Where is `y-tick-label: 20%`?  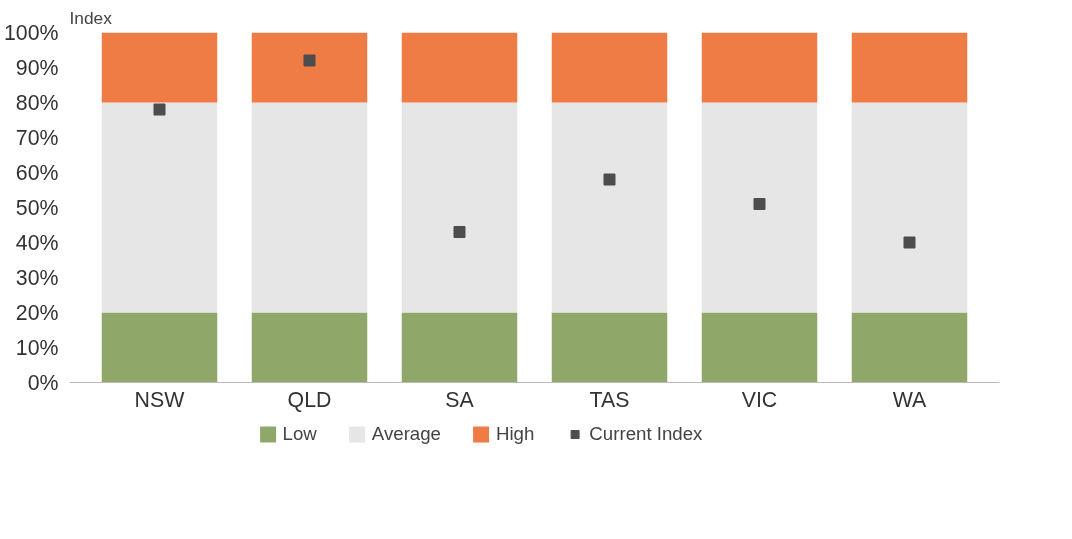
y-tick-label: 20% is located at coordinates (37, 312).